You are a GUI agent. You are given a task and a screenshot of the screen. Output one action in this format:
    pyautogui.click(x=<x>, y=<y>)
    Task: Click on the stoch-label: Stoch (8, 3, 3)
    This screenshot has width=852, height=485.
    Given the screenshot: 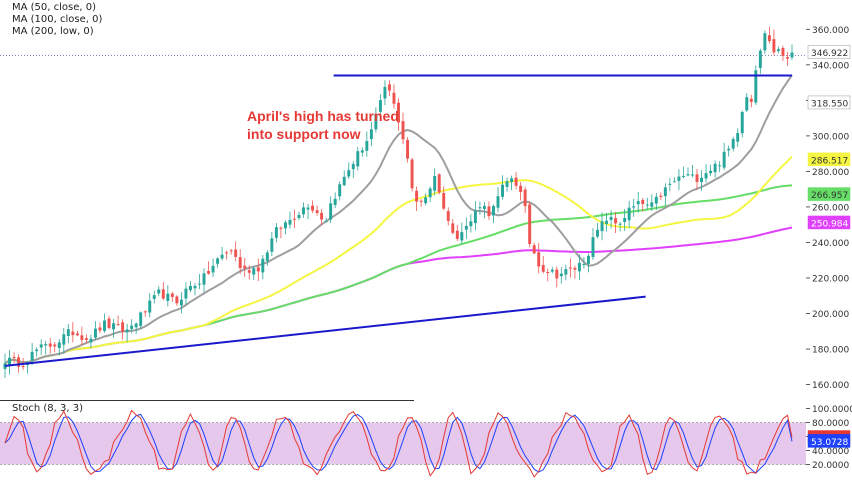 What is the action you would take?
    pyautogui.click(x=48, y=408)
    